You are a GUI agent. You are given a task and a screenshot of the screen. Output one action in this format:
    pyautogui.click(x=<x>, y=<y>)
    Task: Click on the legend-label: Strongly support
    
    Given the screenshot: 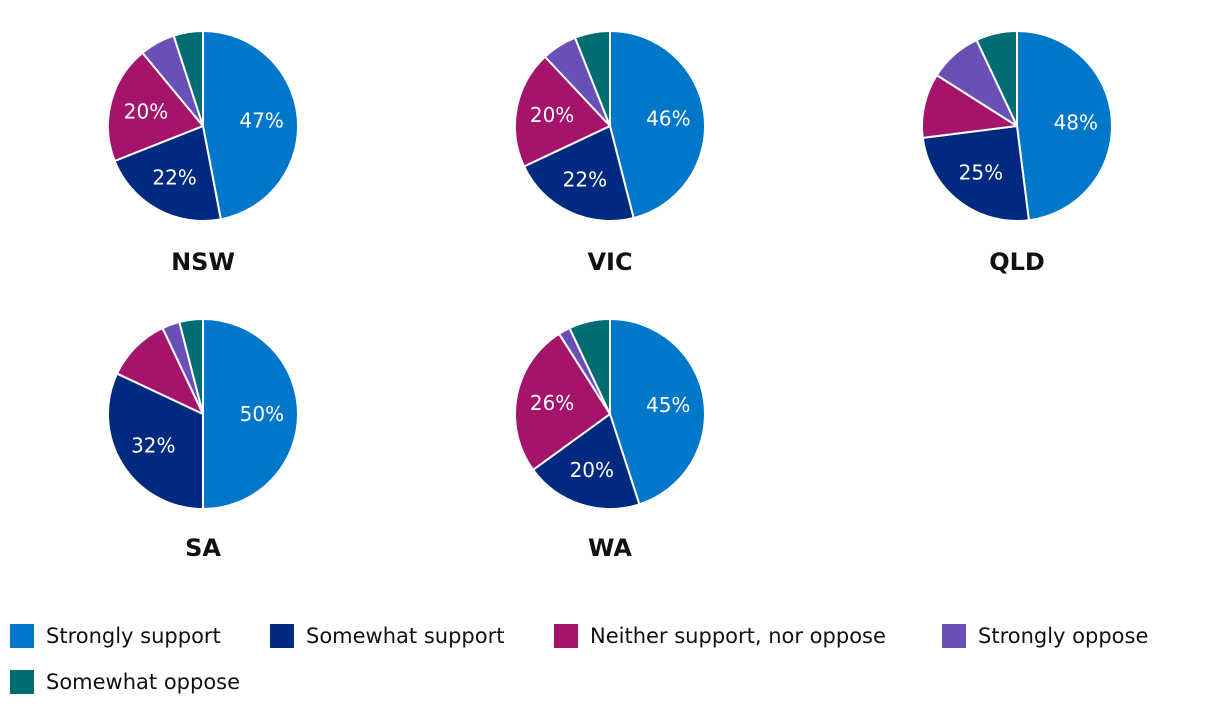 What is the action you would take?
    pyautogui.click(x=133, y=636)
    